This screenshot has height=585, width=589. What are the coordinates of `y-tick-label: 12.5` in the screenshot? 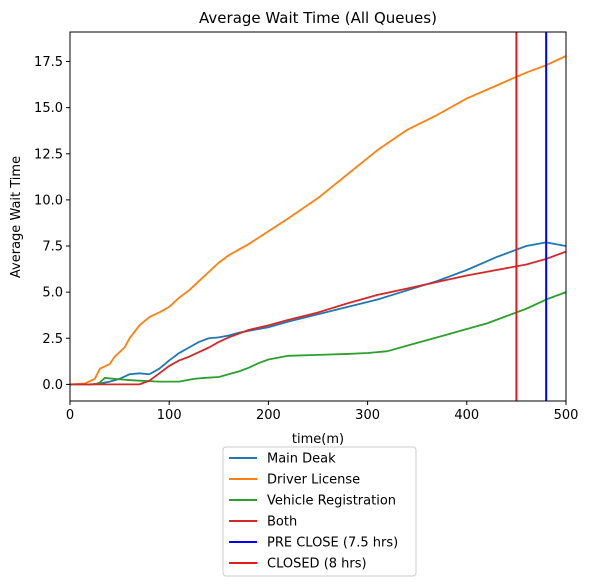 It's located at (48, 154).